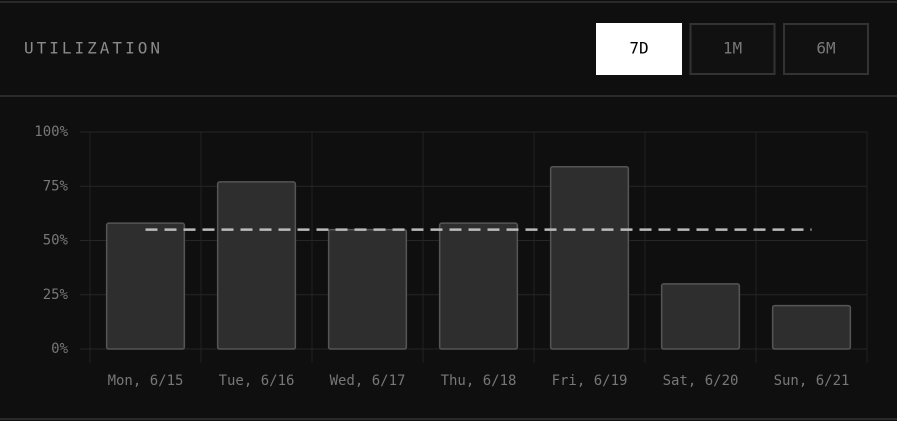 The height and width of the screenshot is (421, 897). What do you see at coordinates (479, 381) in the screenshot?
I see `x-tick-label: Thu, 6/18` at bounding box center [479, 381].